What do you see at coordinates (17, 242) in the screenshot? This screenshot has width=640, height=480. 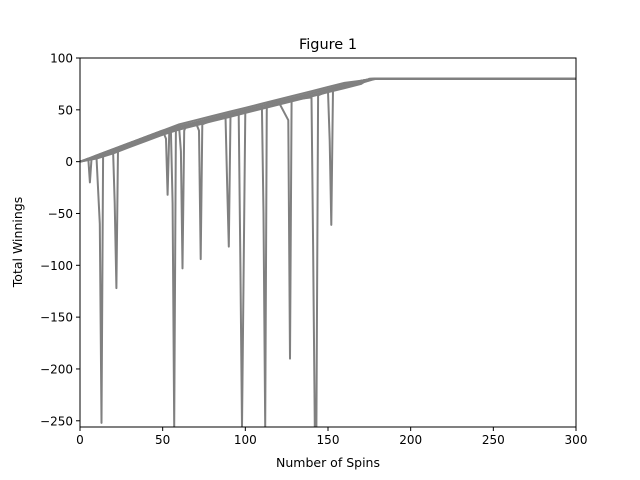 I see `y-axis-label: Total Winnings` at bounding box center [17, 242].